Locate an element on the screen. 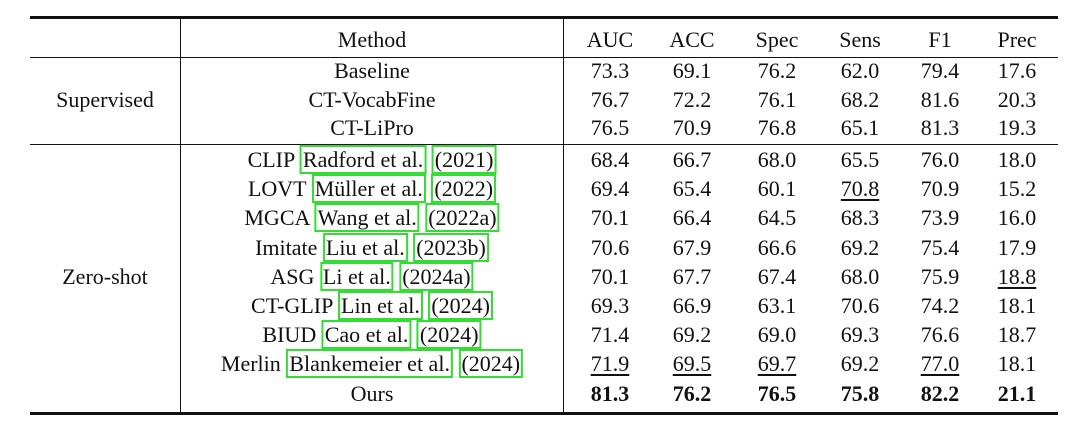  method-cell: CT-GLIP Lin et al. (2024) is located at coordinates (372, 305).